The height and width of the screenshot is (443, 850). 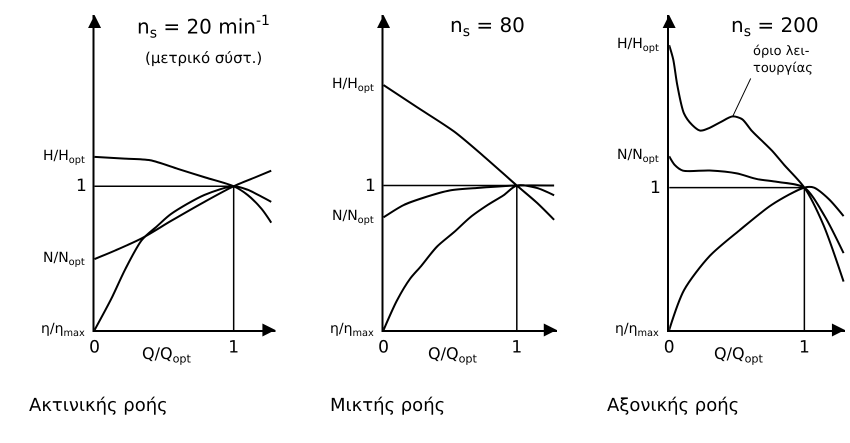 I want to click on chart-title: n$_{s}$ = 80, so click(x=487, y=26).